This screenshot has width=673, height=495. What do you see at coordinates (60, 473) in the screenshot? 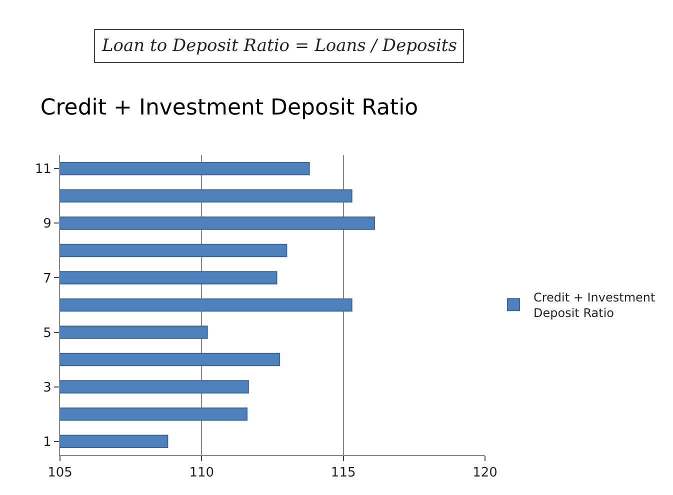
I see `x-tick-label: 105` at bounding box center [60, 473].